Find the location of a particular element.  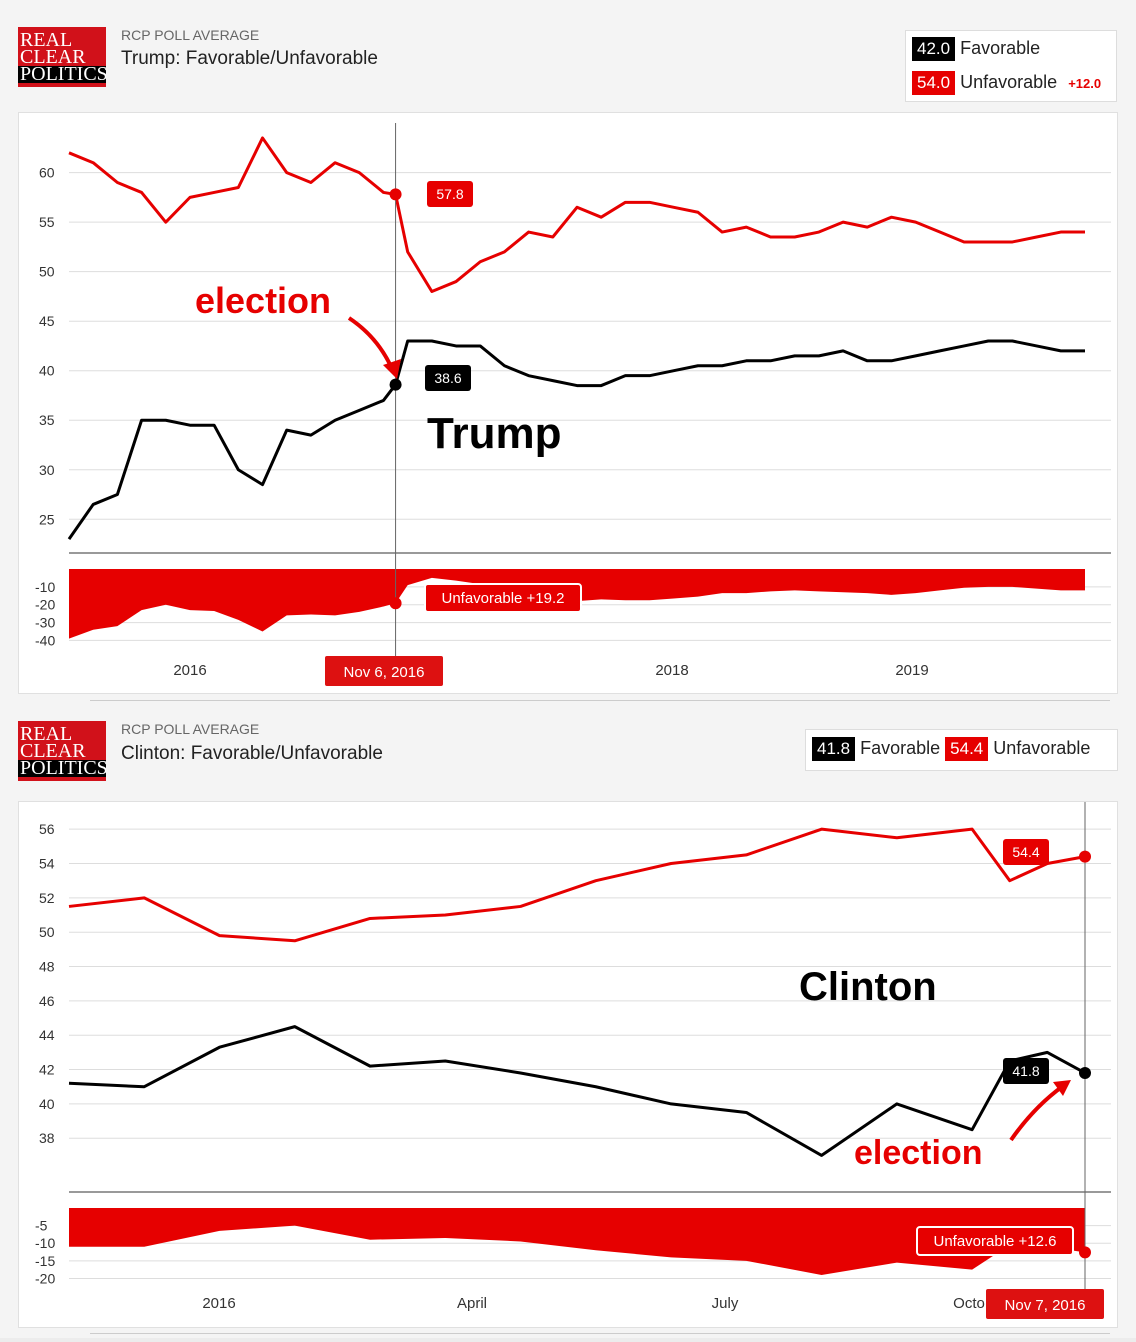

xtick-label: 2018 is located at coordinates (671, 670).